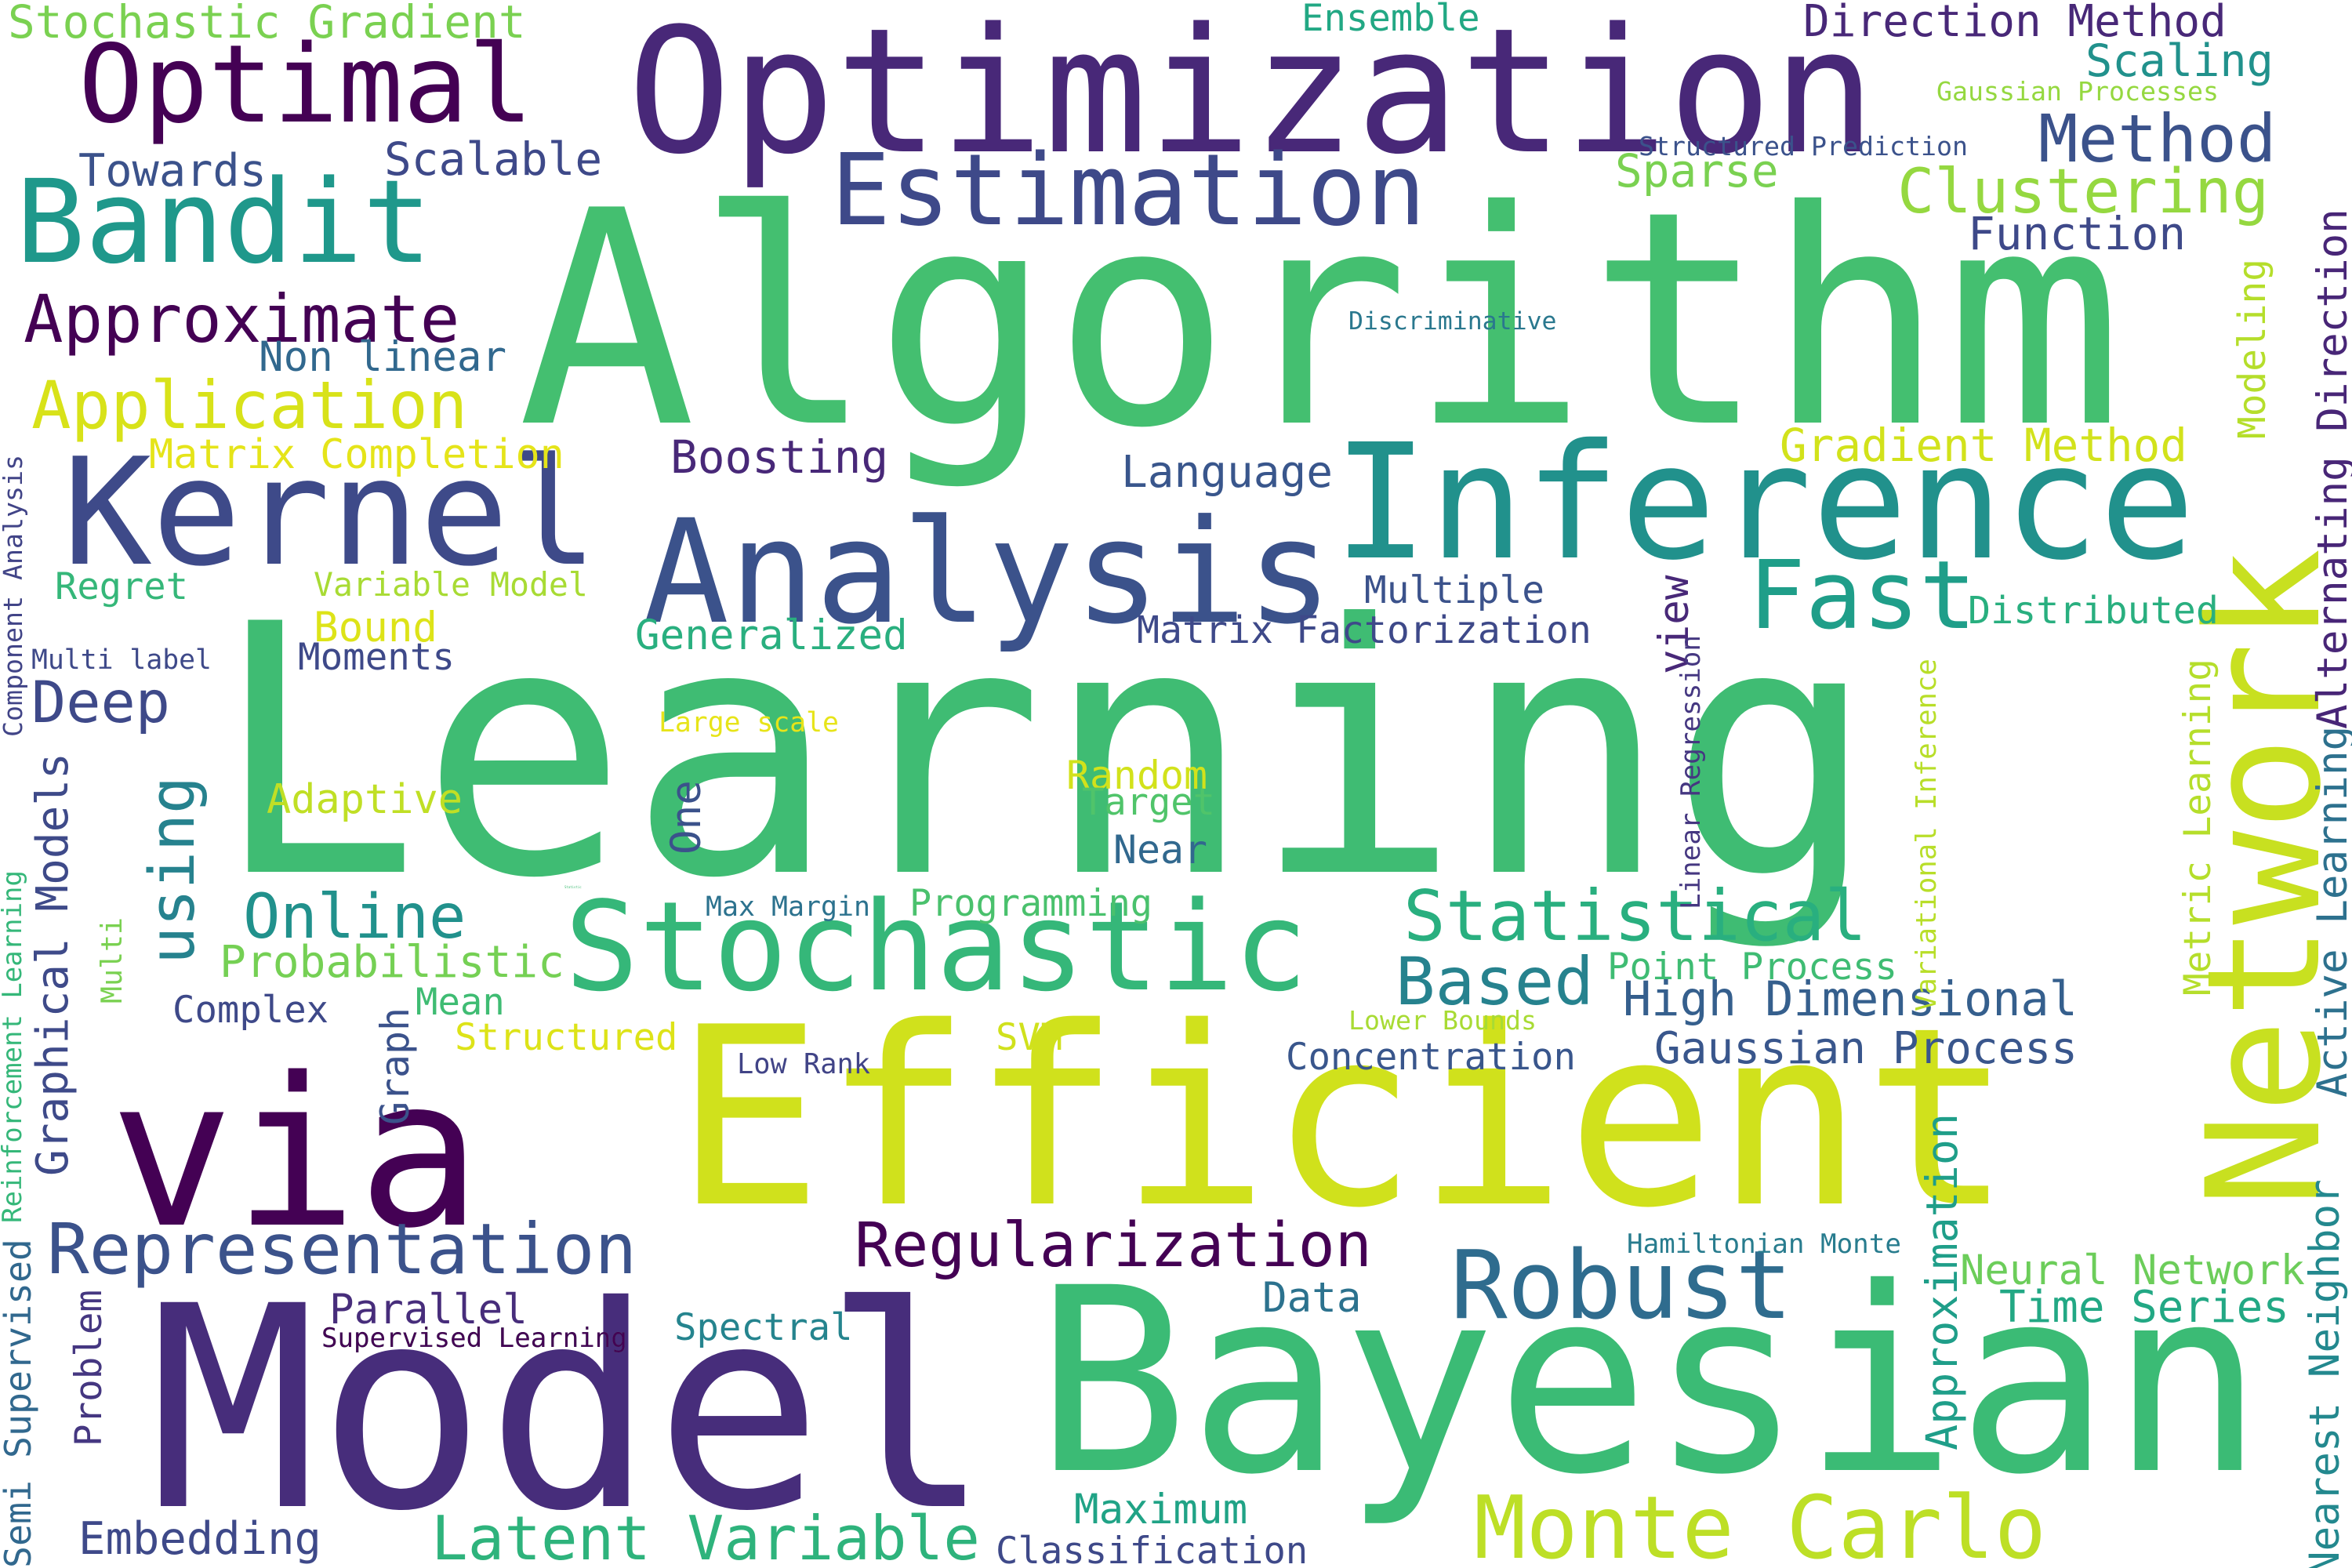 This screenshot has height=1568, width=2352. Describe the element at coordinates (376, 657) in the screenshot. I see `word: Moments` at that location.